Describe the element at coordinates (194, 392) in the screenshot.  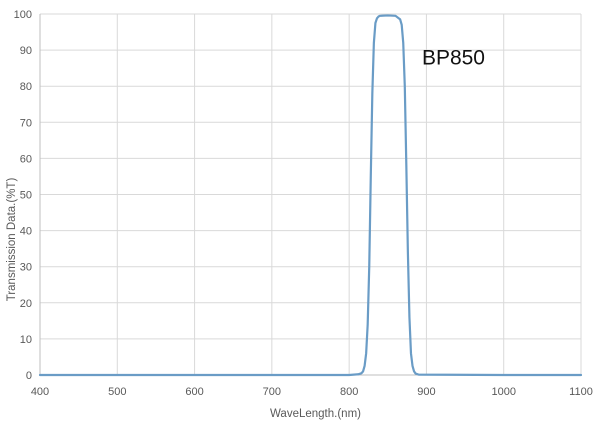
I see `x-tick-label-600: 600` at that location.